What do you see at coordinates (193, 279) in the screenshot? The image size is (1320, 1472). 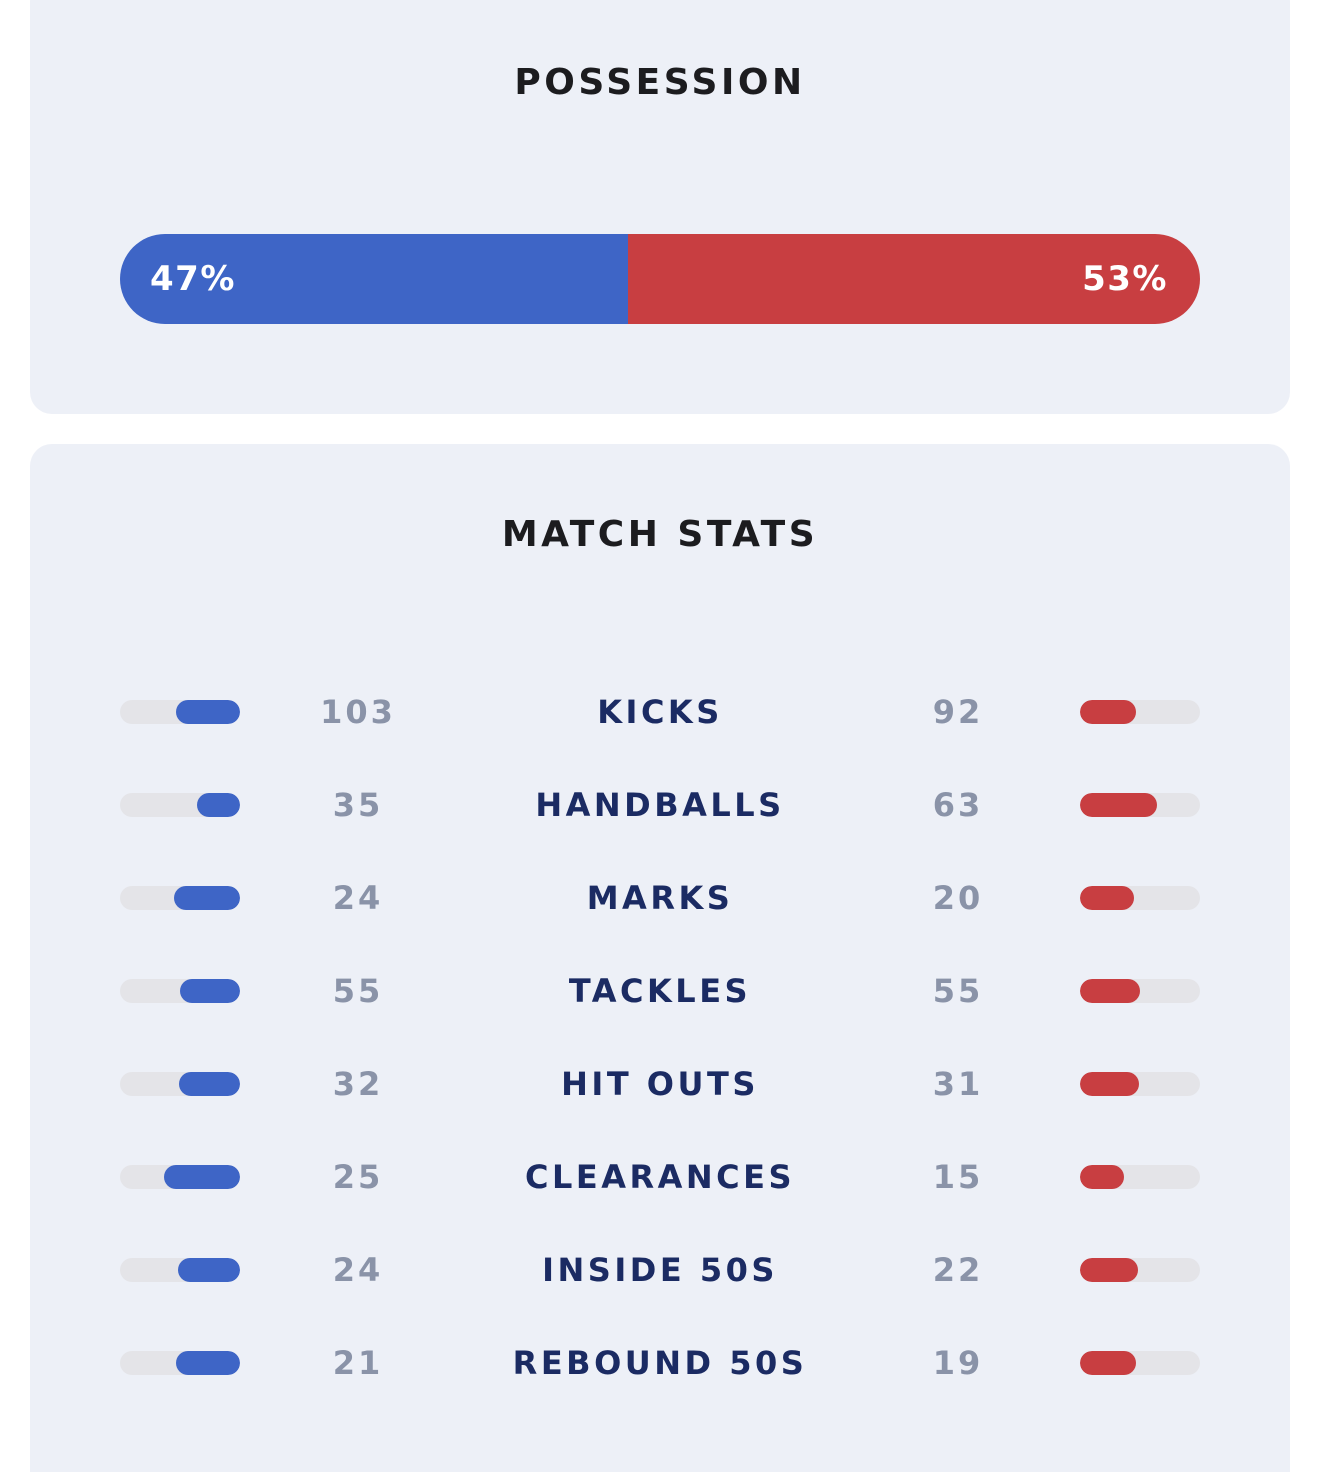 I see `possession-home-label: 47%` at bounding box center [193, 279].